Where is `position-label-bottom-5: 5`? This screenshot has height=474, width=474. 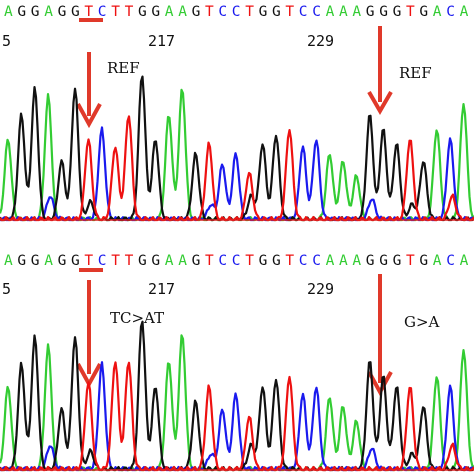 position-label-bottom-5: 5 is located at coordinates (6, 289).